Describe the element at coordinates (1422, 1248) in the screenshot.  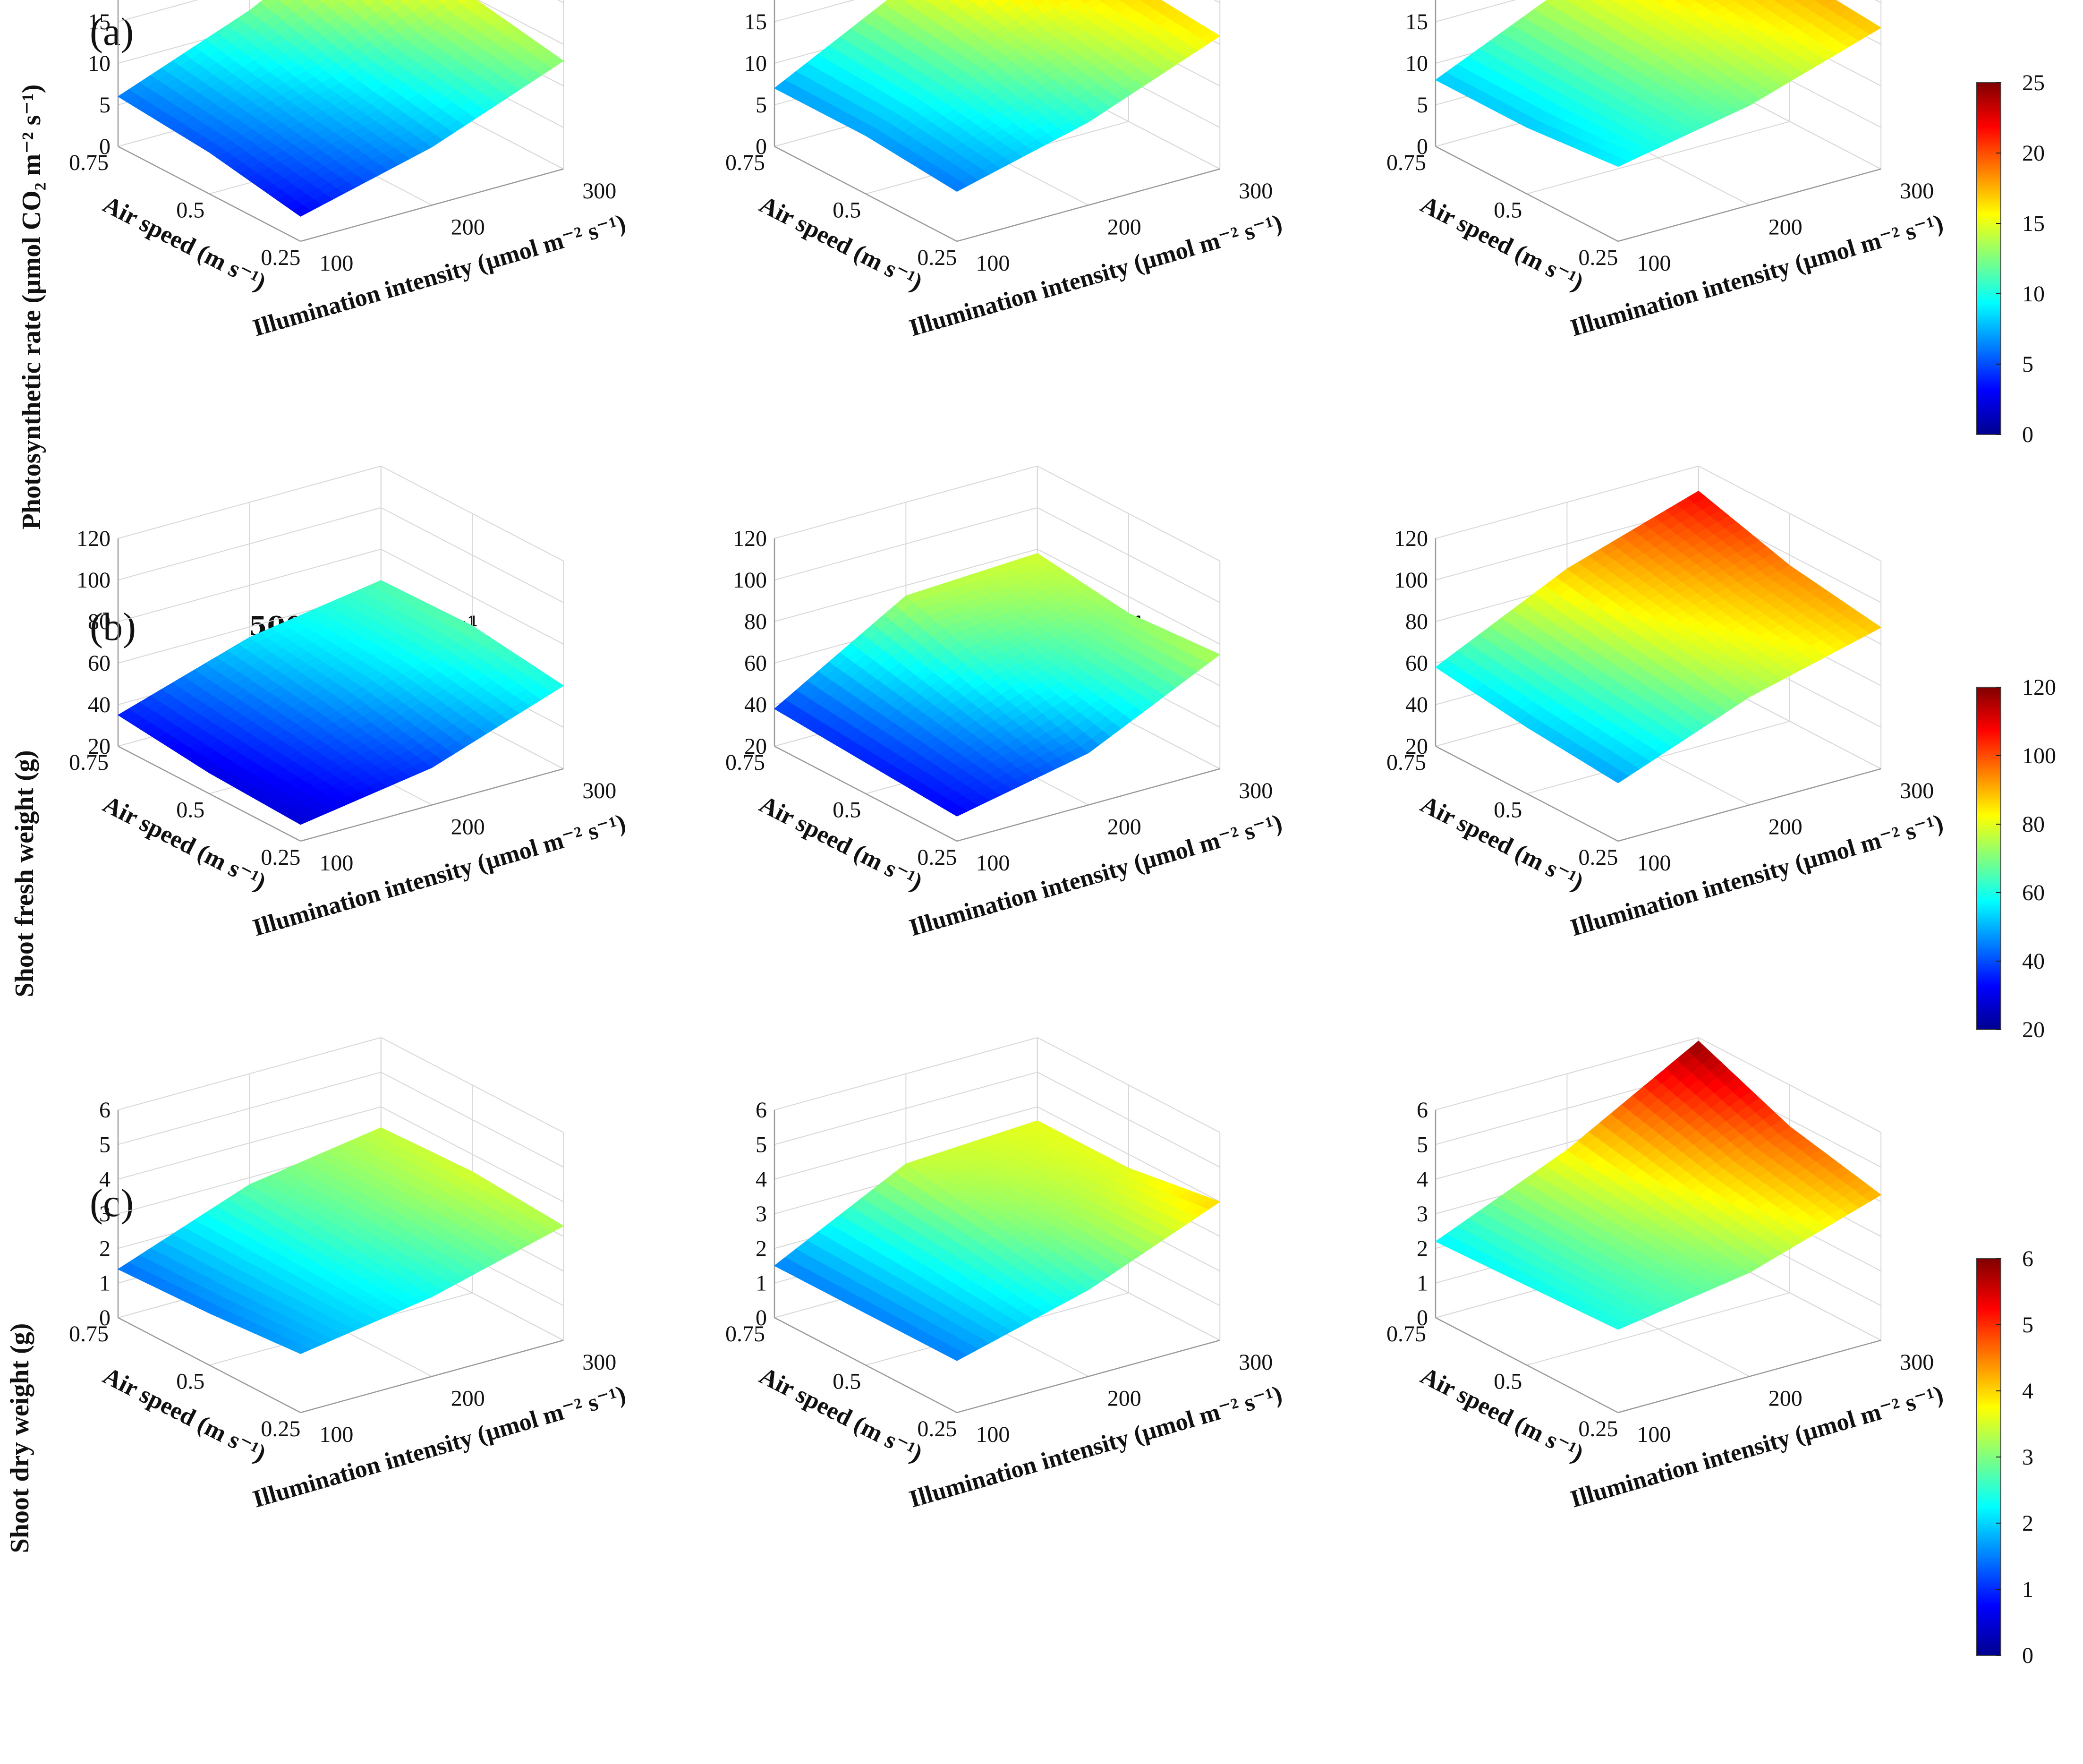
I see `z-tick-label: 2` at that location.